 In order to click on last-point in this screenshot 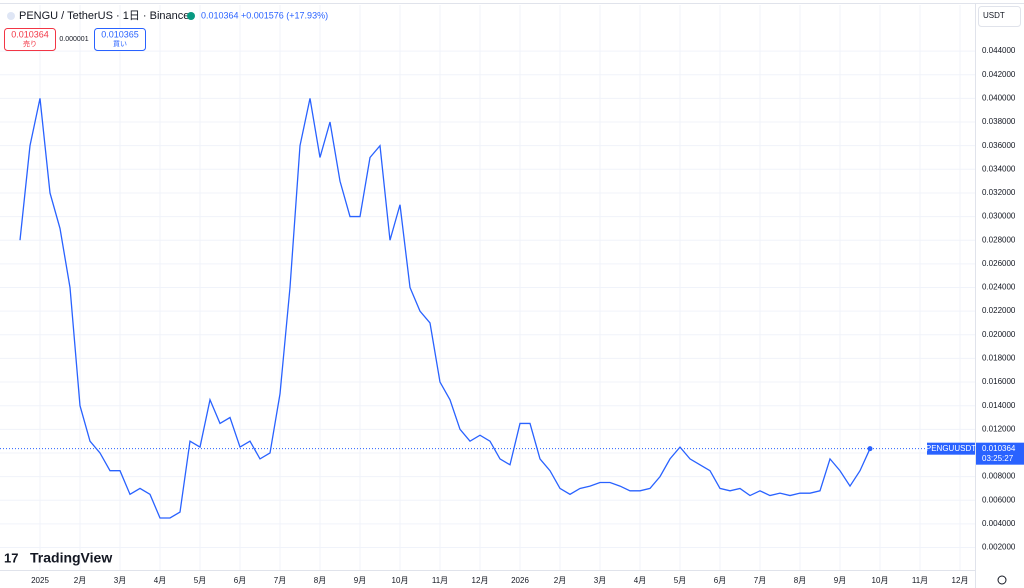, I will do `click(870, 449)`.